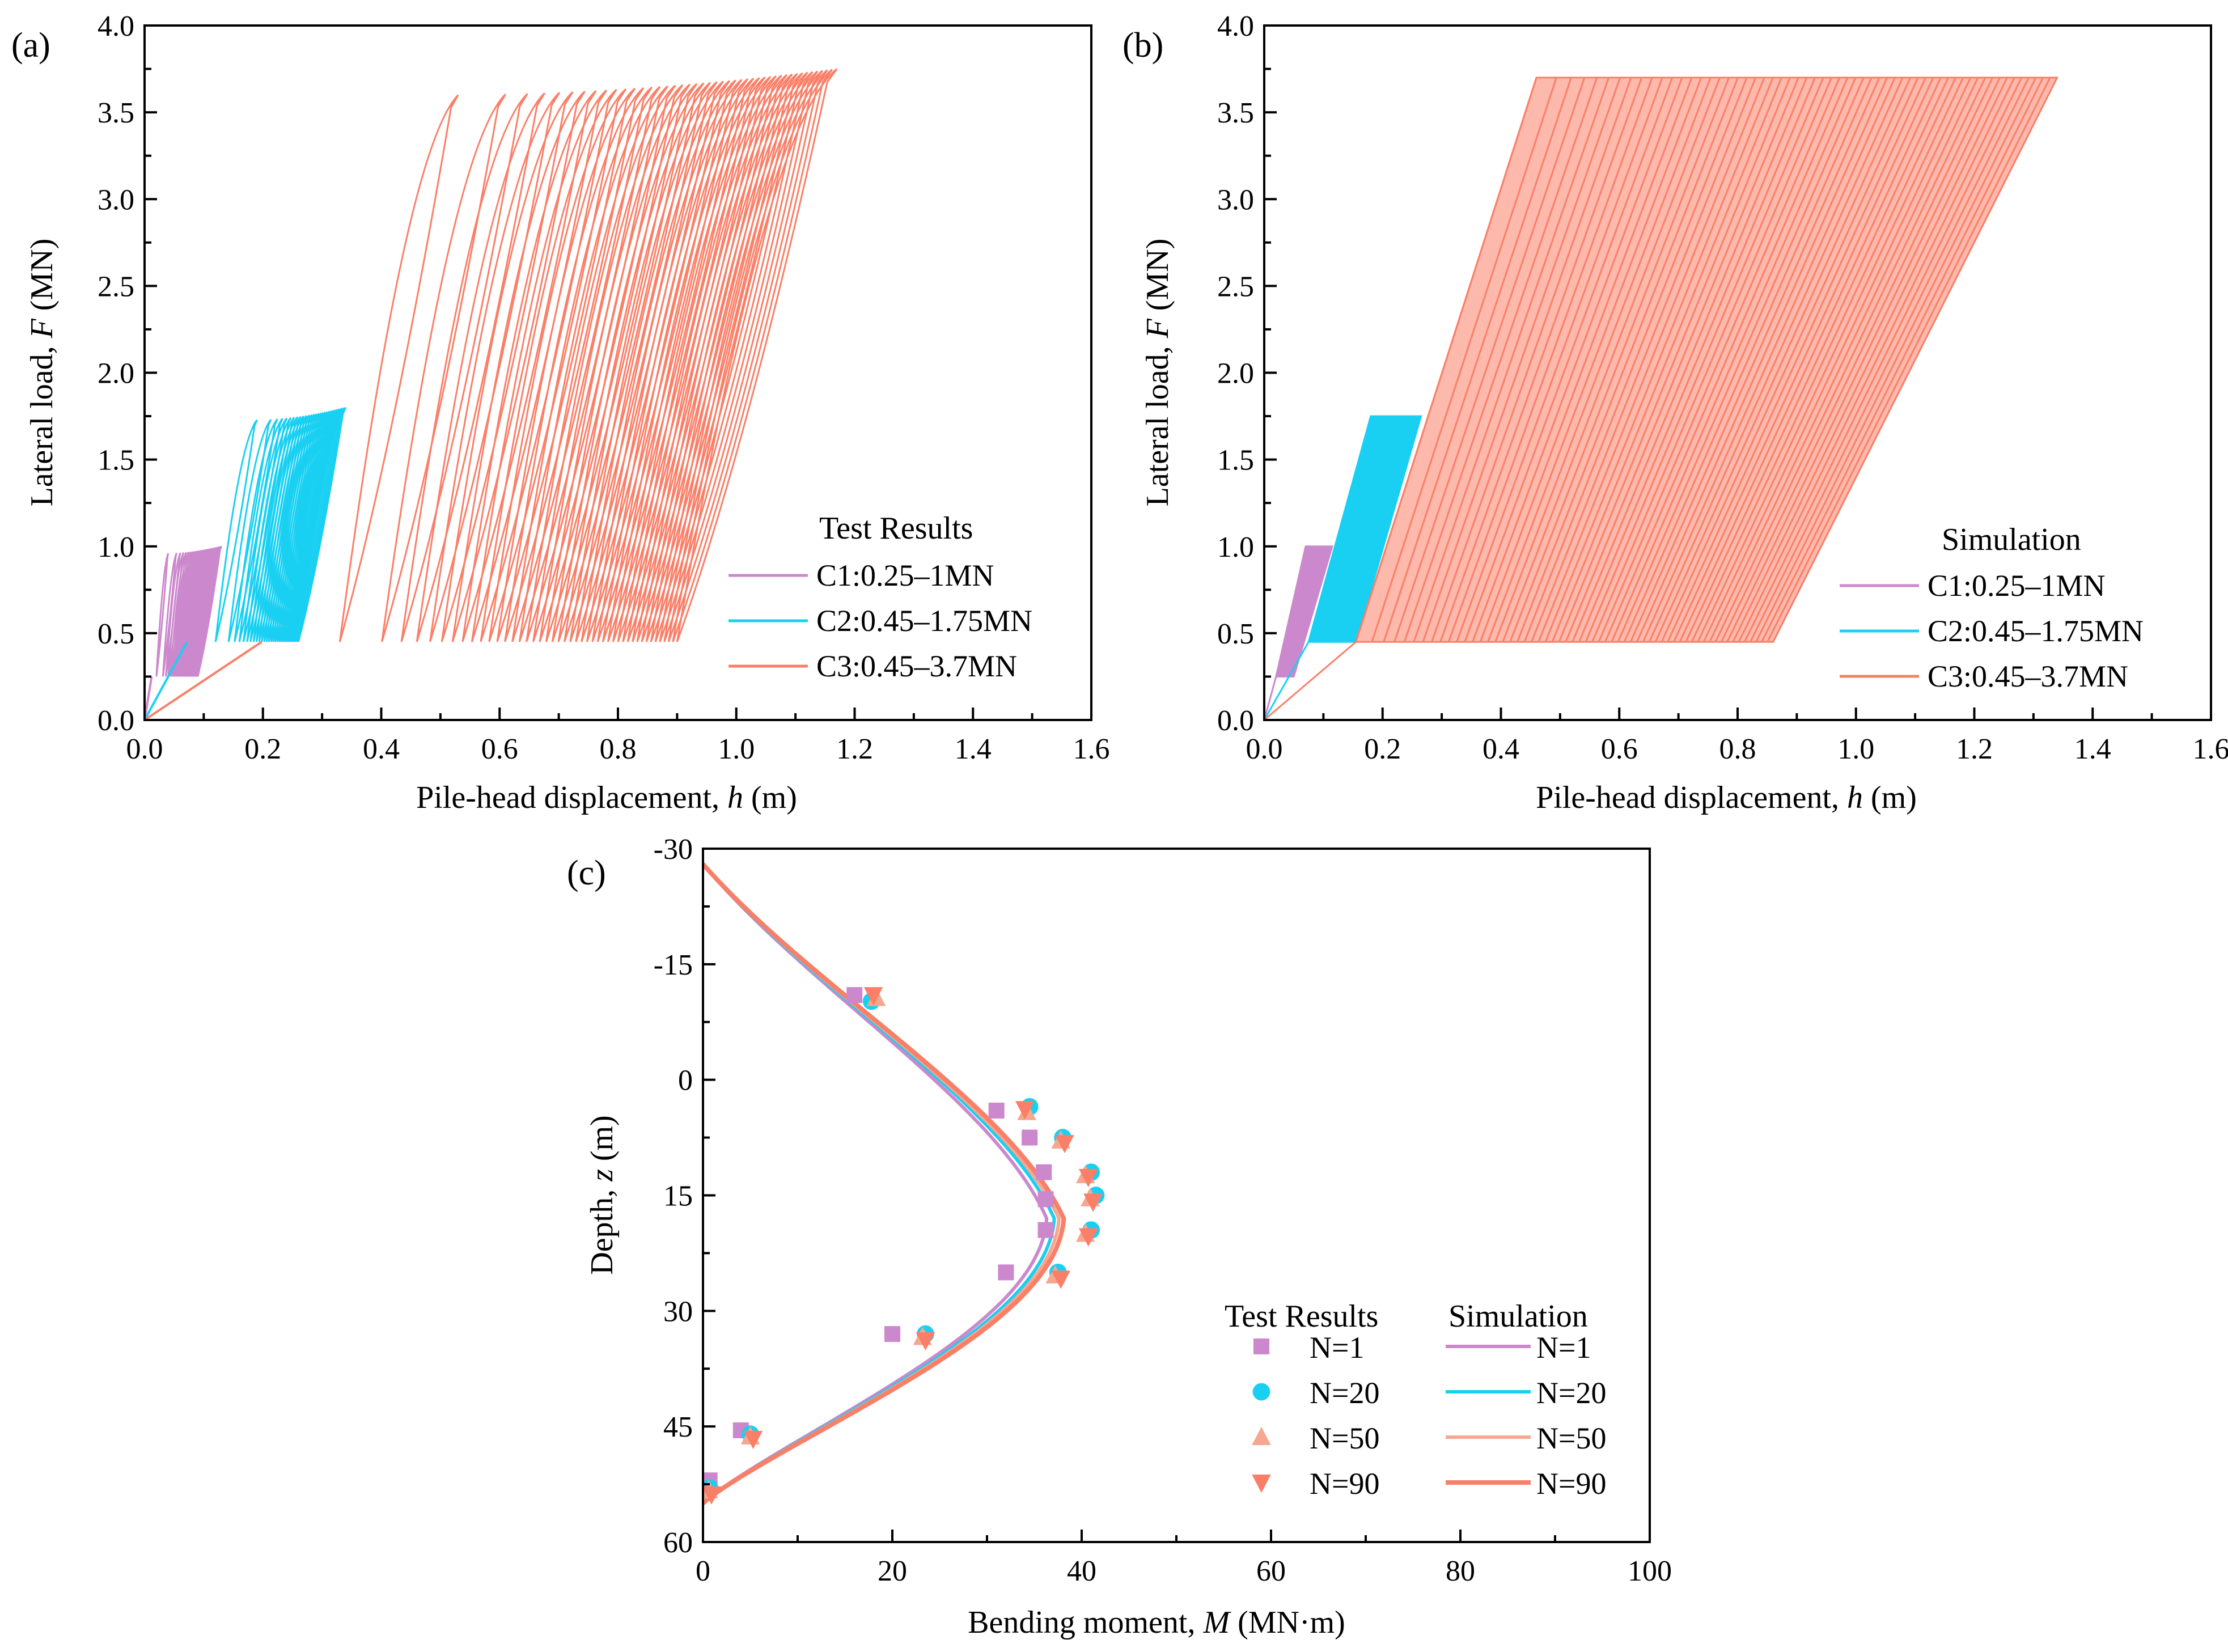 The image size is (2228, 1652). Describe the element at coordinates (1235, 461) in the screenshot. I see `panel-b-ytick-label: 1.5` at that location.